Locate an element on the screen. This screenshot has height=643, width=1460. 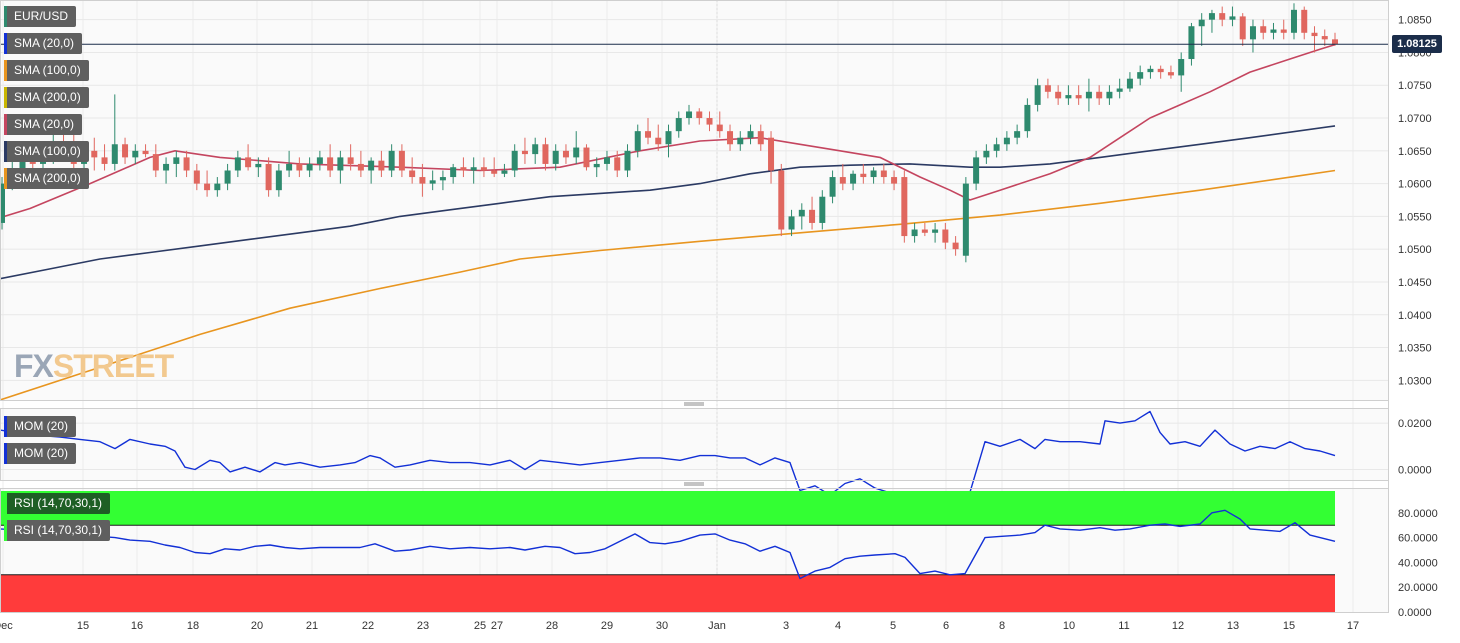
x-tick-label: 29 is located at coordinates (607, 626).